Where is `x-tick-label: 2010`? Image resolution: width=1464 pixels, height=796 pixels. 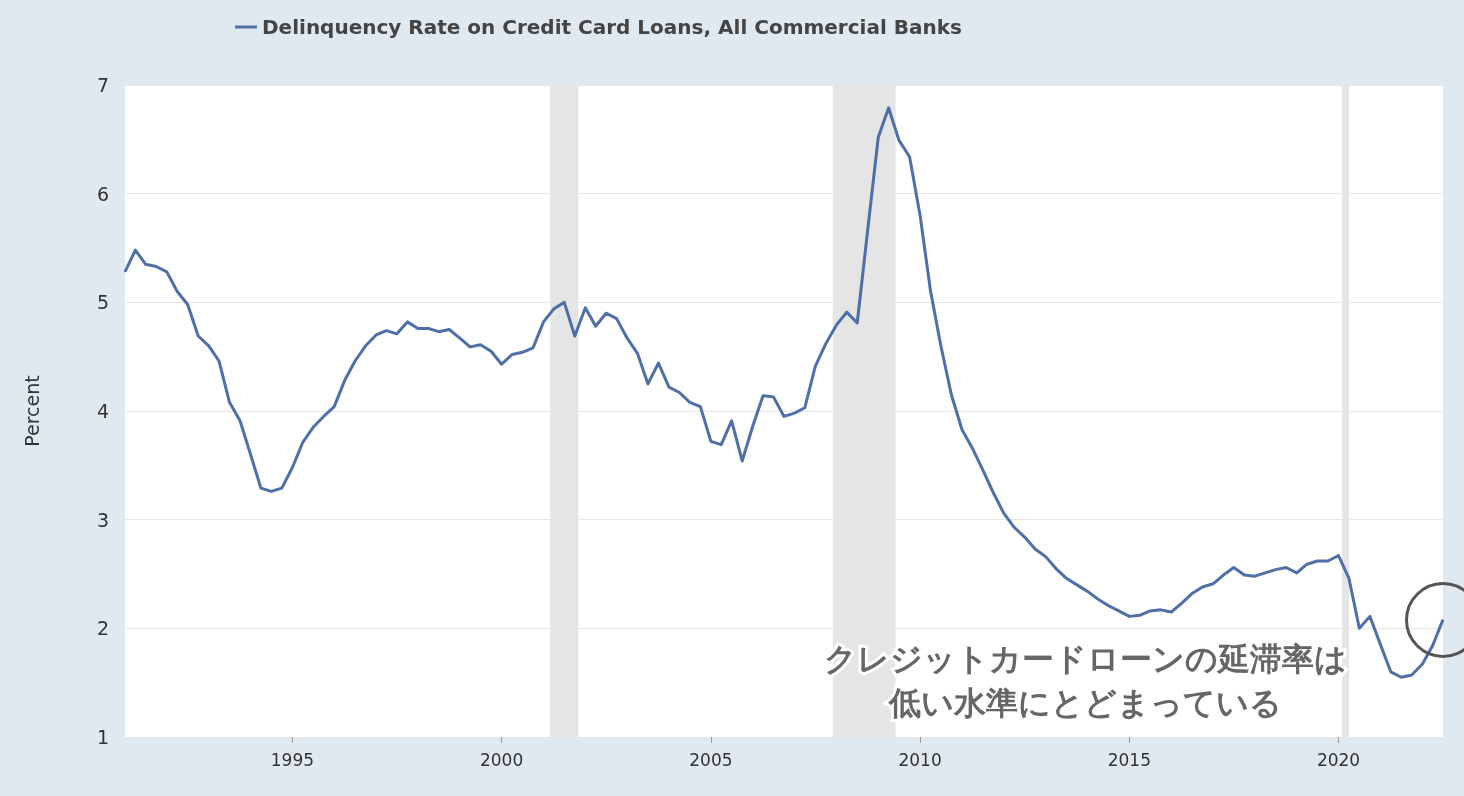 x-tick-label: 2010 is located at coordinates (920, 759).